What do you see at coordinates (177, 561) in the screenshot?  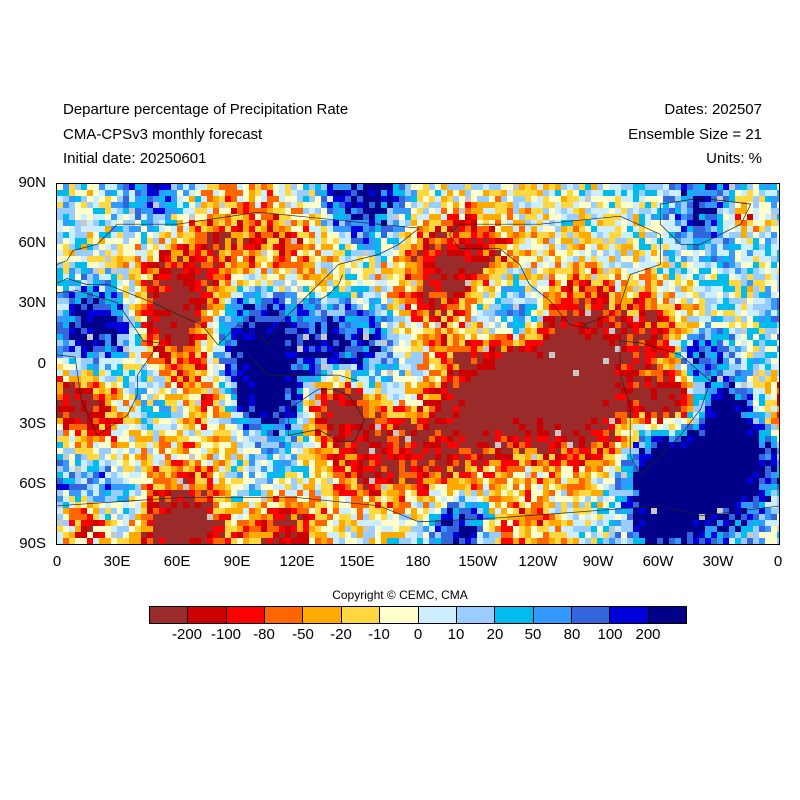 I see `lon-label-60e: 60E` at bounding box center [177, 561].